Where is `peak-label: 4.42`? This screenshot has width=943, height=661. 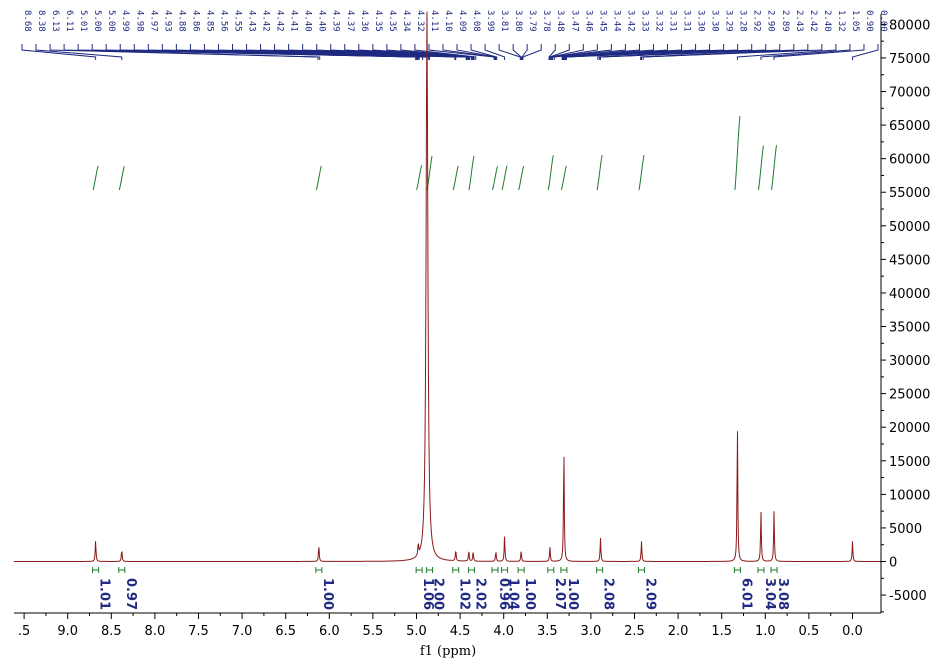 peak-label: 4.42 is located at coordinates (280, 21).